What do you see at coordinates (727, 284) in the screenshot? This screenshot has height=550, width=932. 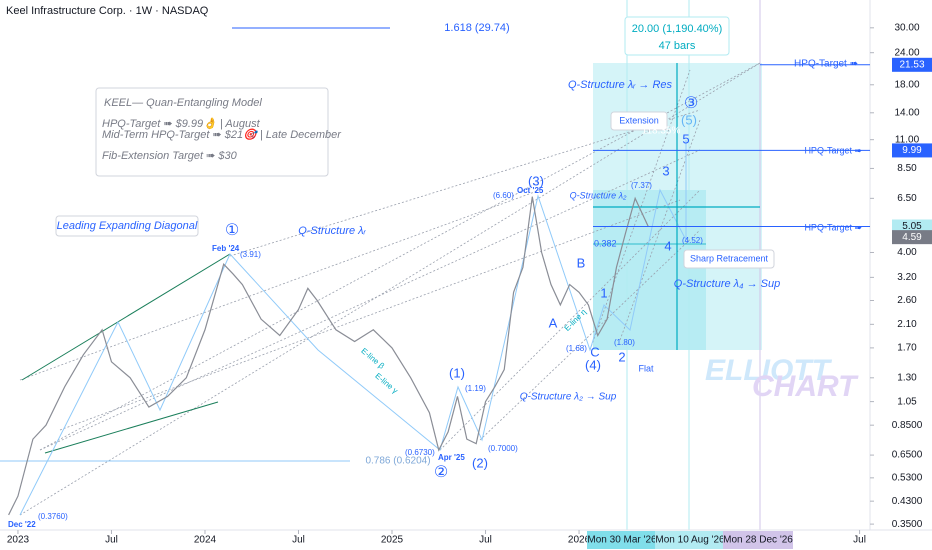 I see `label: Q-Structure λ₄ → Sup` at bounding box center [727, 284].